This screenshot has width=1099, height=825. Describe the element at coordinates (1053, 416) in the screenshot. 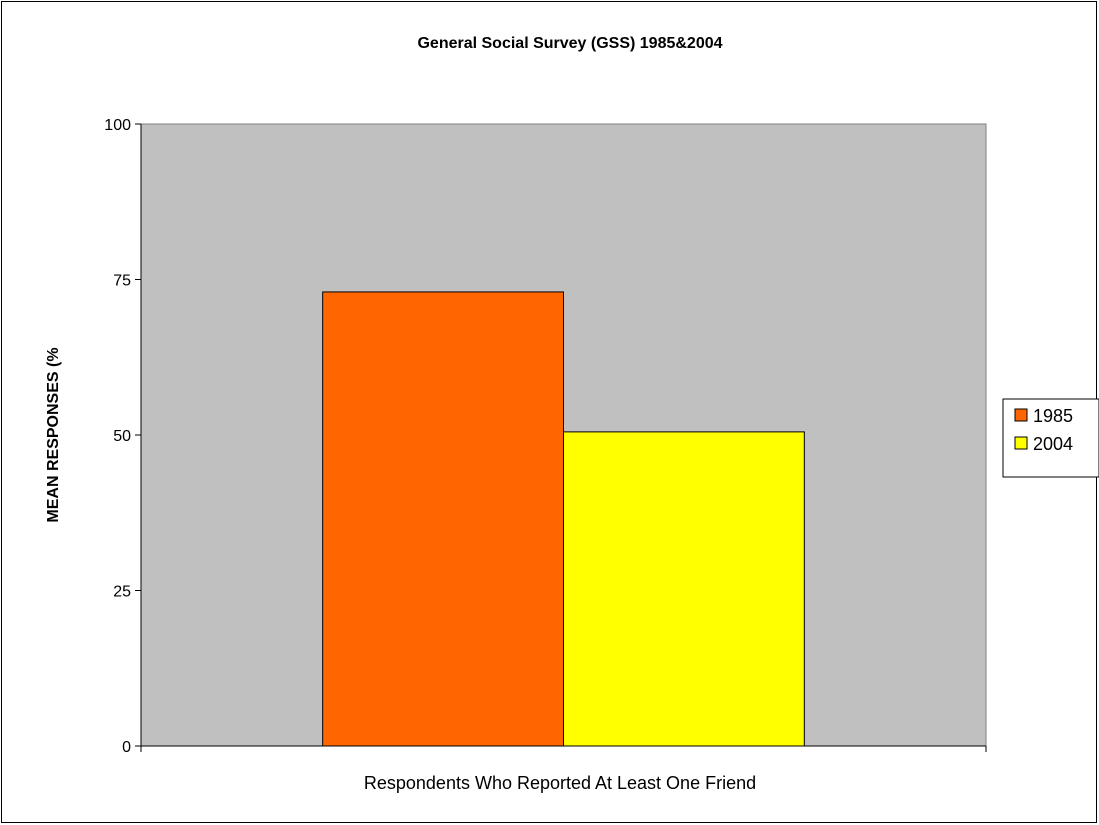

I see `legend-label-1985: 1985` at that location.